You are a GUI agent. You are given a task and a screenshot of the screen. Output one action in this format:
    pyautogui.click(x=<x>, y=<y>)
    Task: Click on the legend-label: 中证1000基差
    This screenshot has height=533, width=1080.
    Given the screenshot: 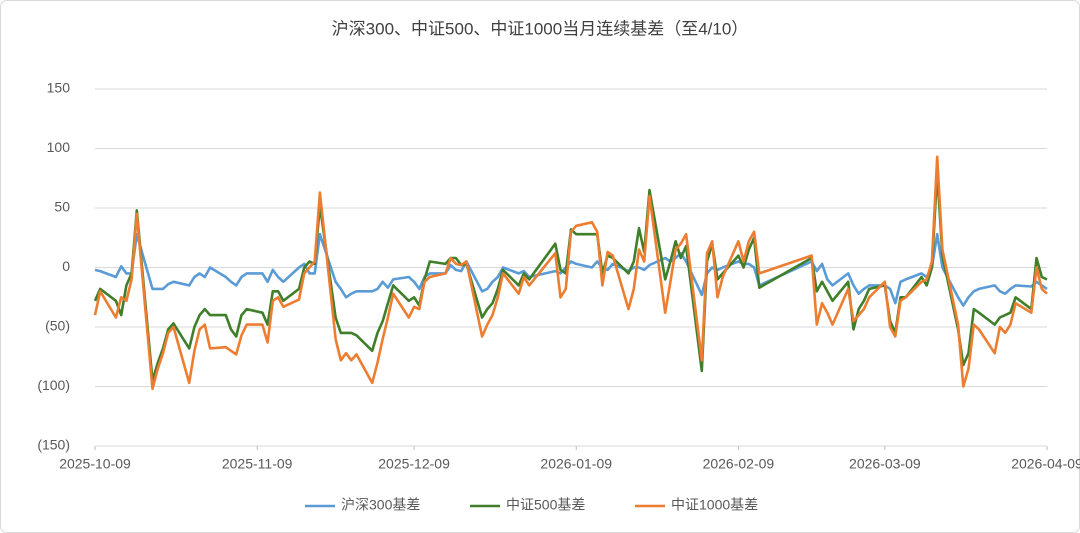 What is the action you would take?
    pyautogui.click(x=714, y=505)
    